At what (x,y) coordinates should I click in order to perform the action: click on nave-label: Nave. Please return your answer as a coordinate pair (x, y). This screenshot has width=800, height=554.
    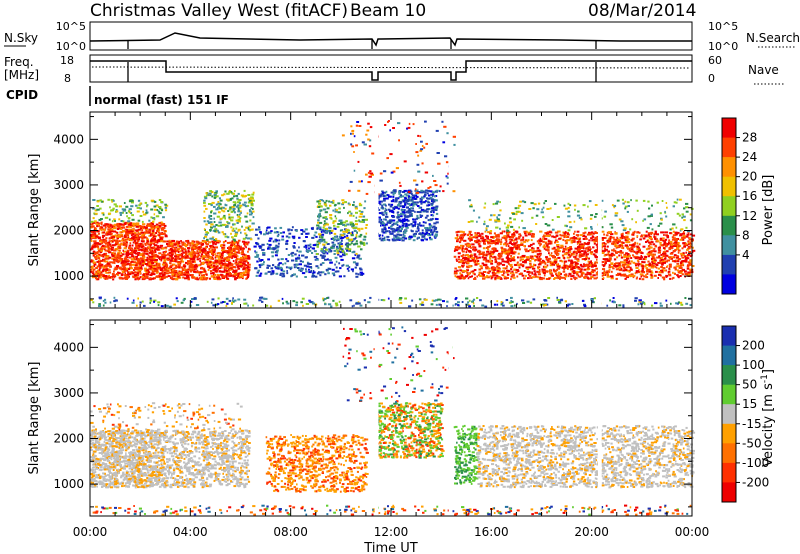
    Looking at the image, I should click on (763, 70).